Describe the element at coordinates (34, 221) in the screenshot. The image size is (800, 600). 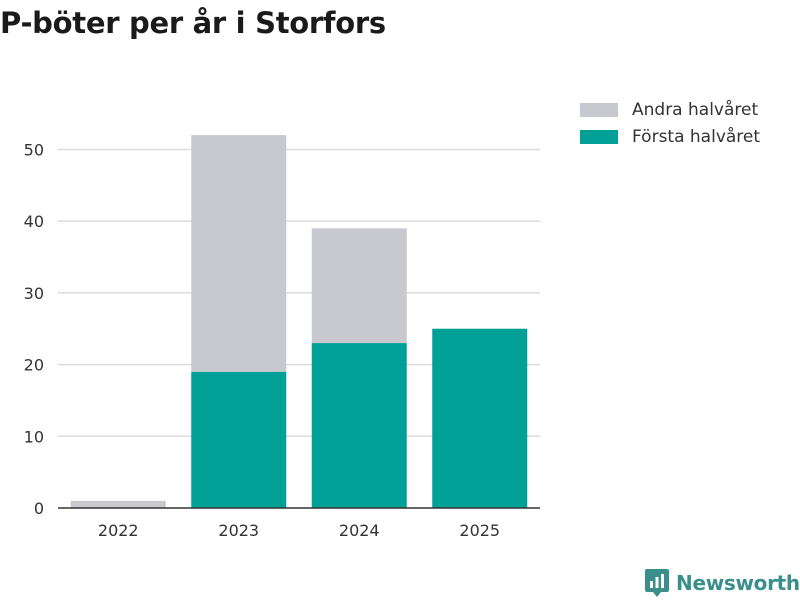
I see `y-tick-label-40: 40` at that location.